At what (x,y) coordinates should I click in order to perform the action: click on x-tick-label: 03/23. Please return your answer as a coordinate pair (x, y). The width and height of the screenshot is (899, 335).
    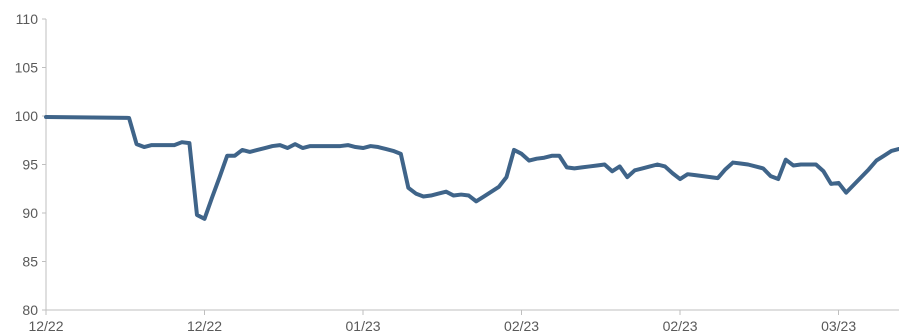
    Looking at the image, I should click on (838, 326).